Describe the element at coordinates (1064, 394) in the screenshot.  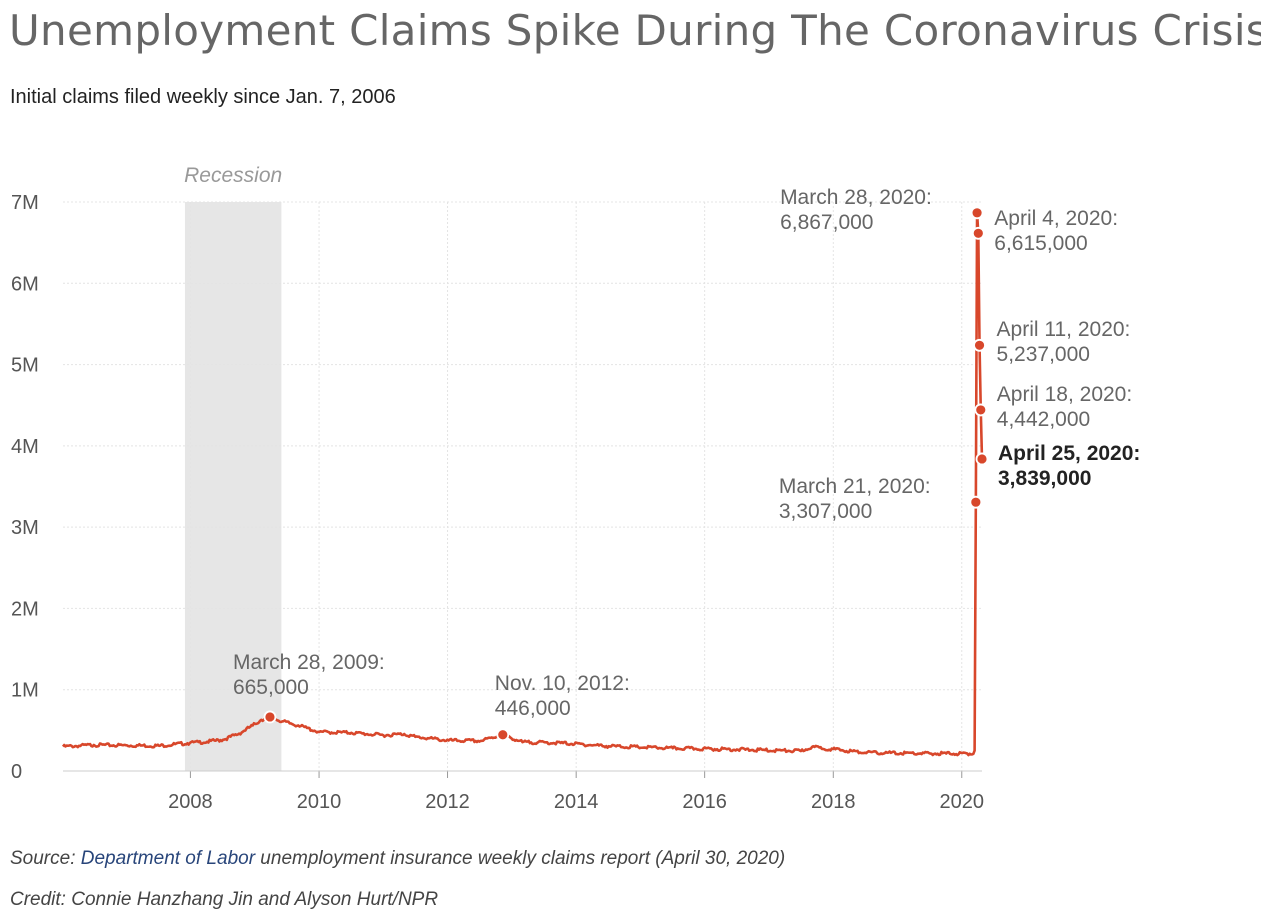
I see `annotation-date-label: April 18, 2020:` at that location.